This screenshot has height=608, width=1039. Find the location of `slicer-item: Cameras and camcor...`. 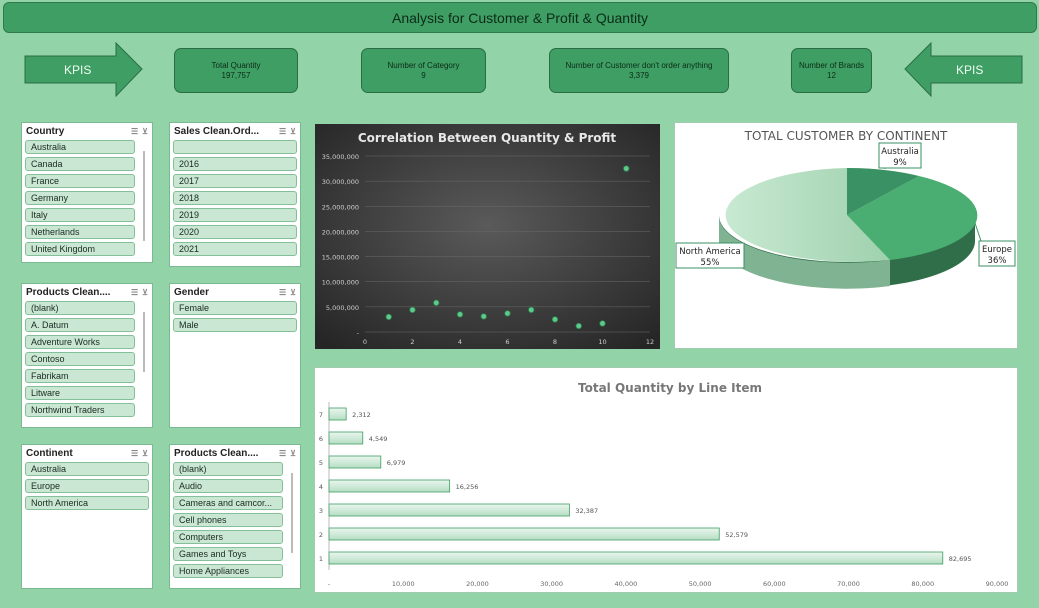

slicer-item: Cameras and camcor... is located at coordinates (228, 503).